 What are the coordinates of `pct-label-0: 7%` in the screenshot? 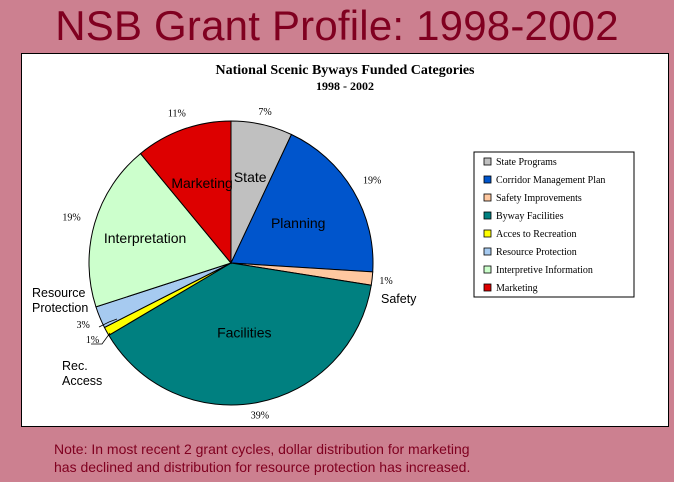 It's located at (264, 112).